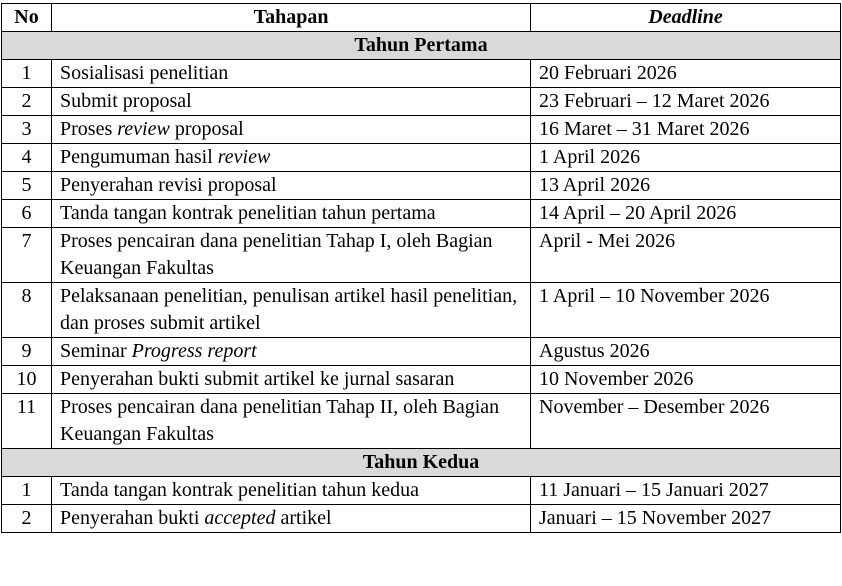  I want to click on section-title: Tahun Pertama, so click(421, 45).